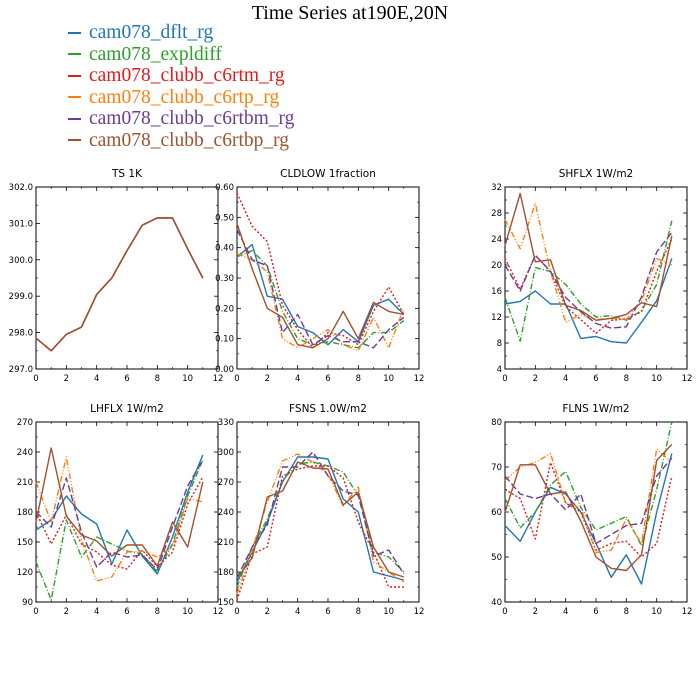  What do you see at coordinates (496, 513) in the screenshot?
I see `y-tick-label: 60` at bounding box center [496, 513].